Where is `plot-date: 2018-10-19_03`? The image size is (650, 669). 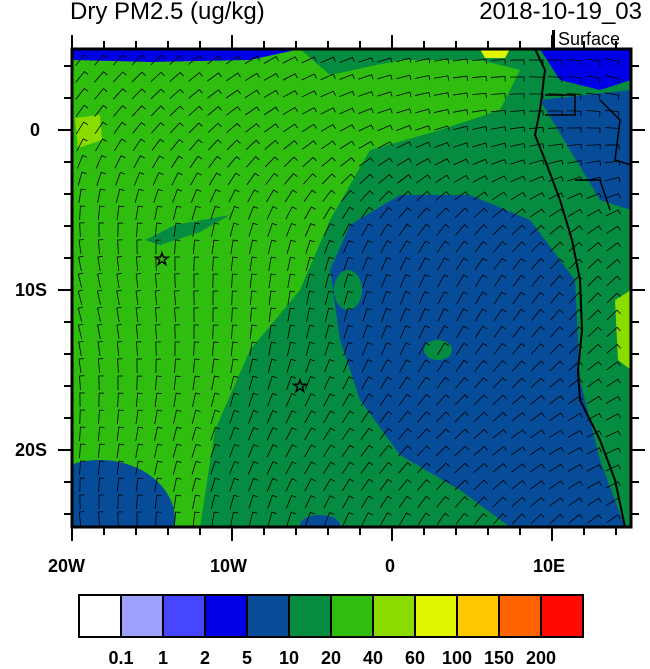
plot-date: 2018-10-19_03 is located at coordinates (560, 12).